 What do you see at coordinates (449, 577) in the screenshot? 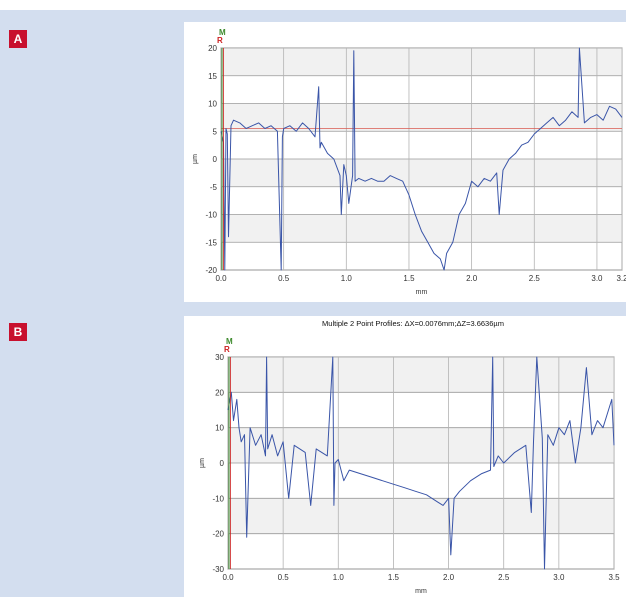
I see `chart-b-xtick-label: 2.0` at bounding box center [449, 577].